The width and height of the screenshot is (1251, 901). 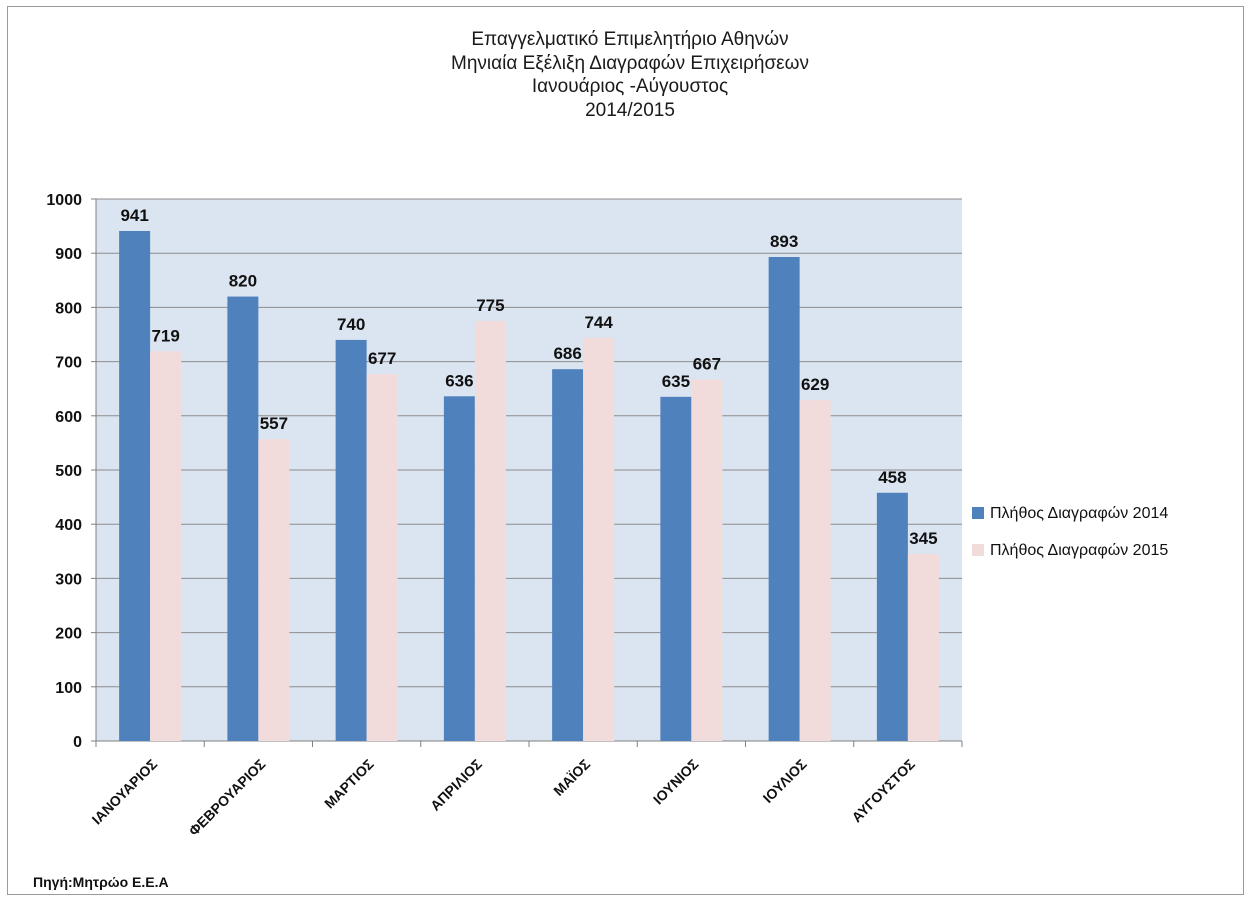 What do you see at coordinates (243, 281) in the screenshot?
I see `data-label: 820` at bounding box center [243, 281].